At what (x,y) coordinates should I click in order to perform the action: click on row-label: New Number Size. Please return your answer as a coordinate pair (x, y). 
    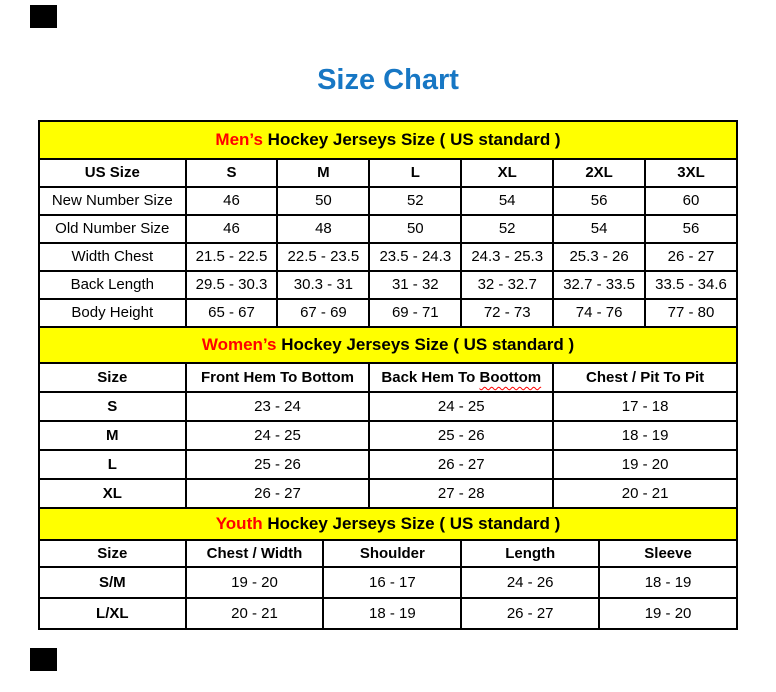
    Looking at the image, I should click on (112, 201).